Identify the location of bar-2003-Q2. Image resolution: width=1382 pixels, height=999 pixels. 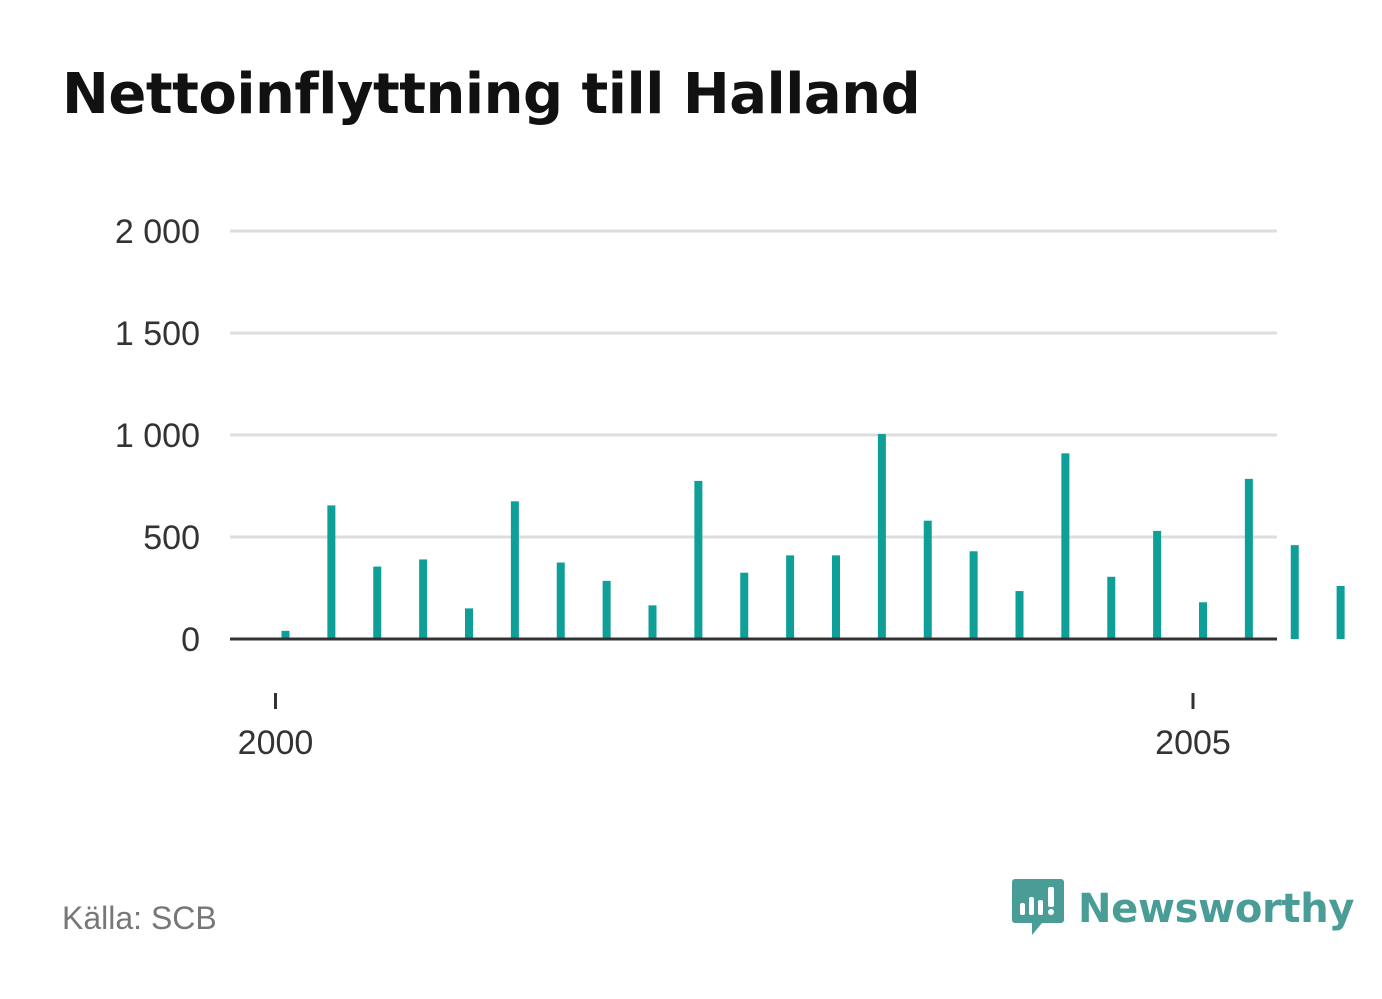
(881, 536).